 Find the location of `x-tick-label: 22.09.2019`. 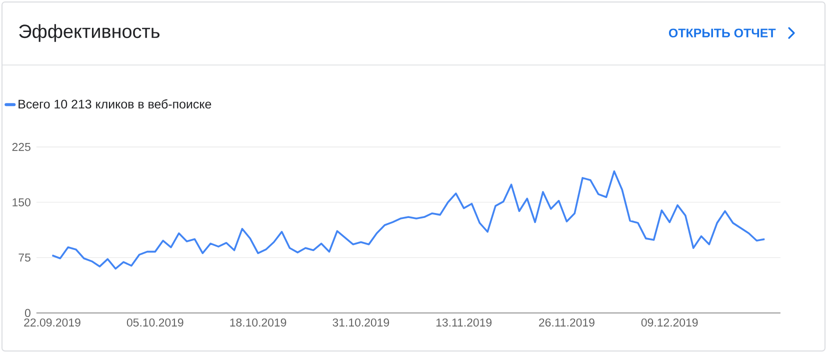

x-tick-label: 22.09.2019 is located at coordinates (52, 322).